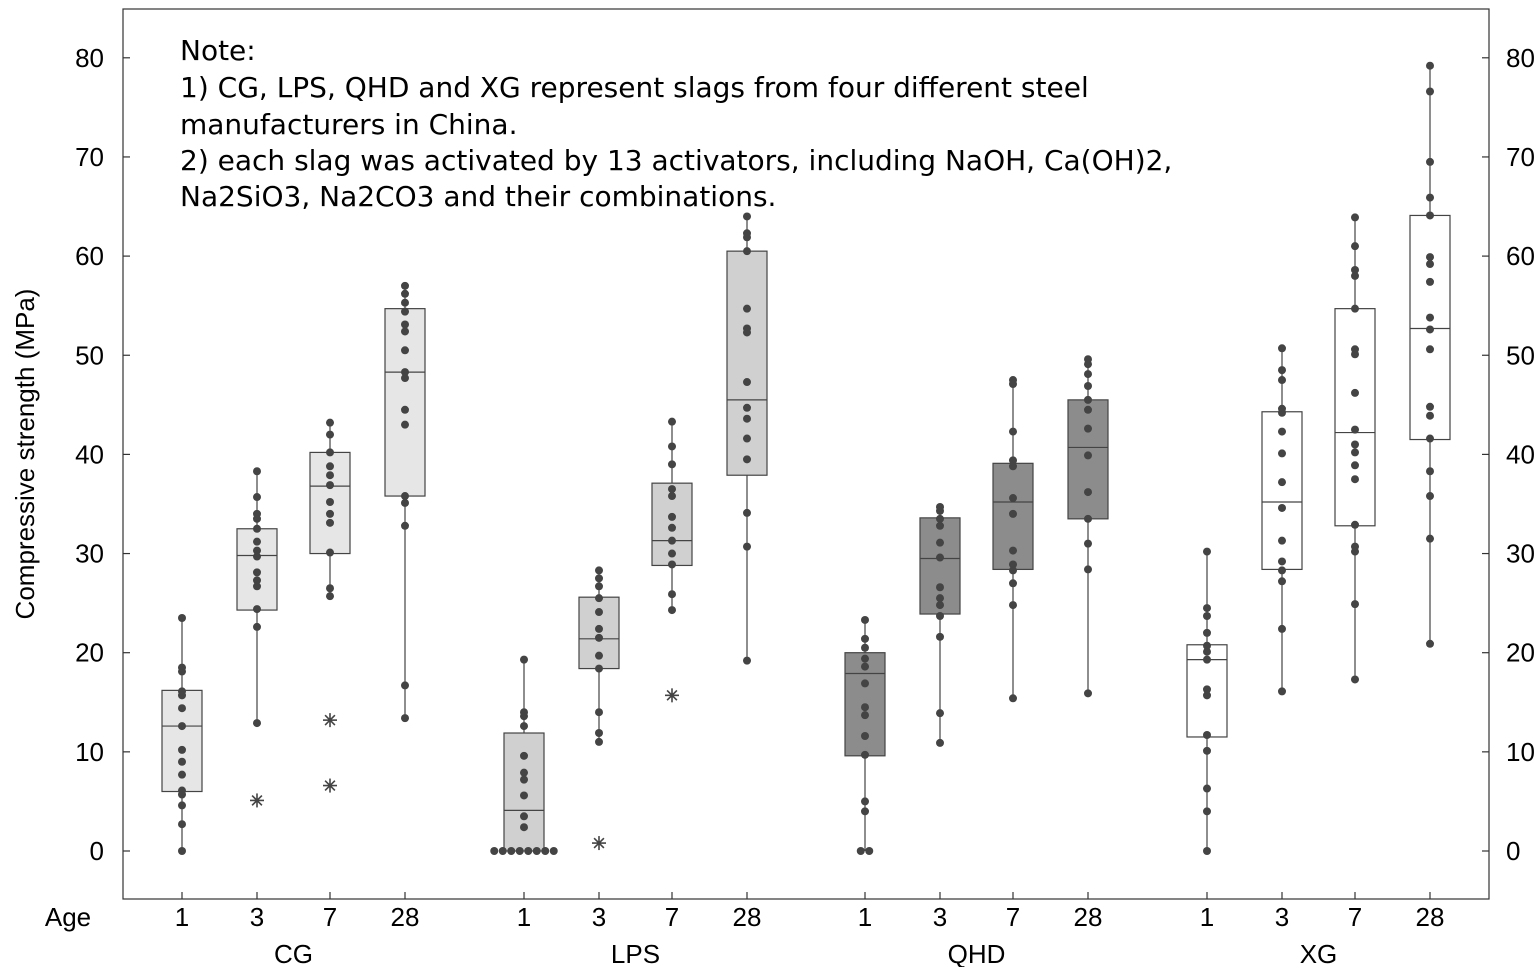 The image size is (1540, 967). I want to click on y-tick-label-right: 10, so click(1520, 752).